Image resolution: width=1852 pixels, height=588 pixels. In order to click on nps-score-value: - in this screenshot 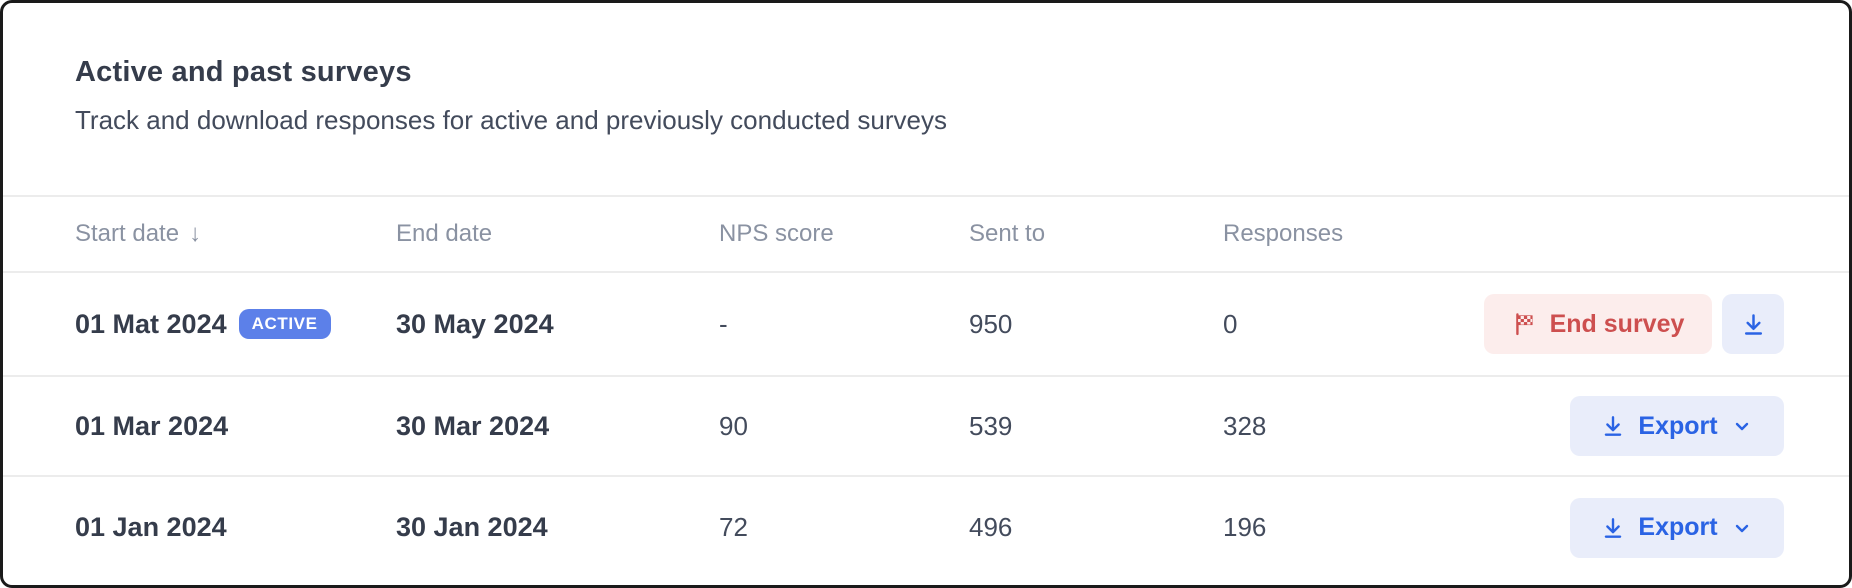, I will do `click(723, 323)`.